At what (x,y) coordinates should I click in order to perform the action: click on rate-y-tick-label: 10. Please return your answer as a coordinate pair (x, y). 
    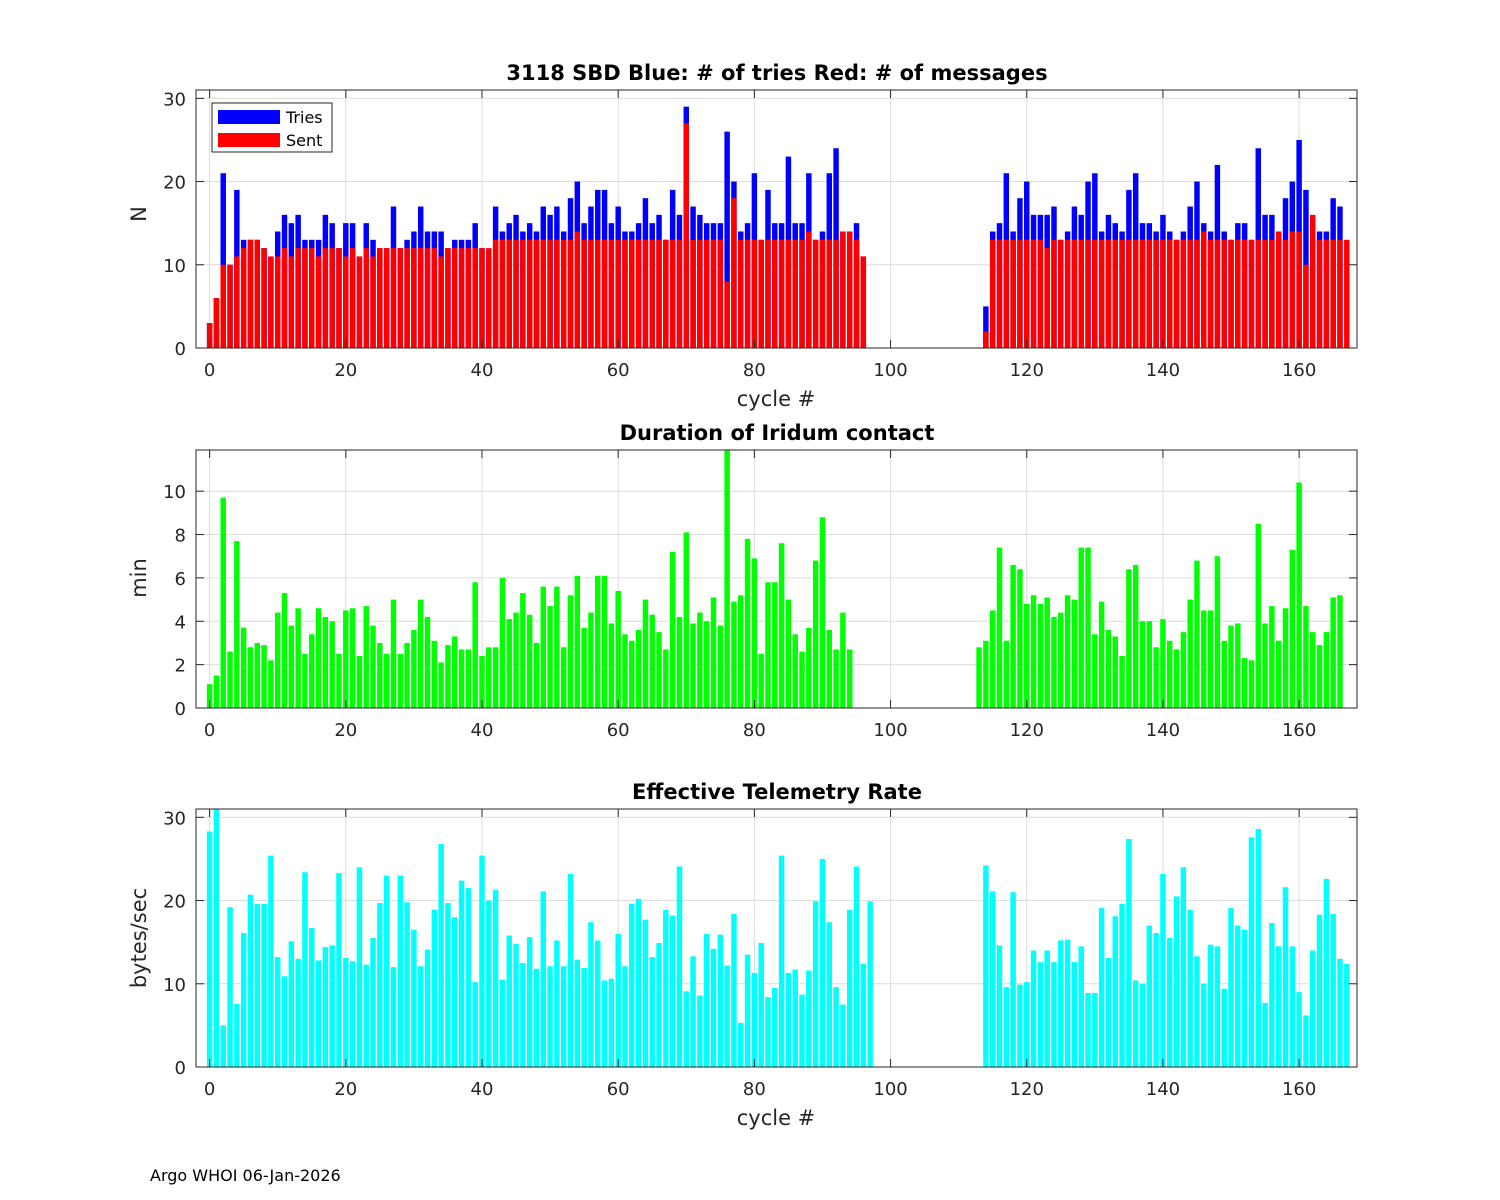
    Looking at the image, I should click on (174, 985).